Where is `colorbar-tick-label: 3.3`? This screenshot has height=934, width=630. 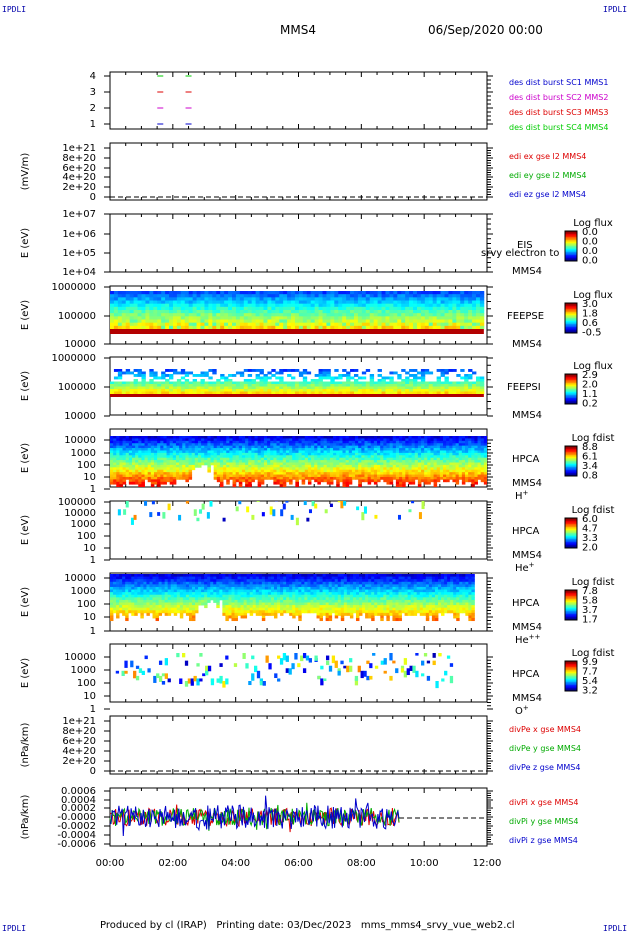
colorbar-tick-label: 3.3 is located at coordinates (590, 538).